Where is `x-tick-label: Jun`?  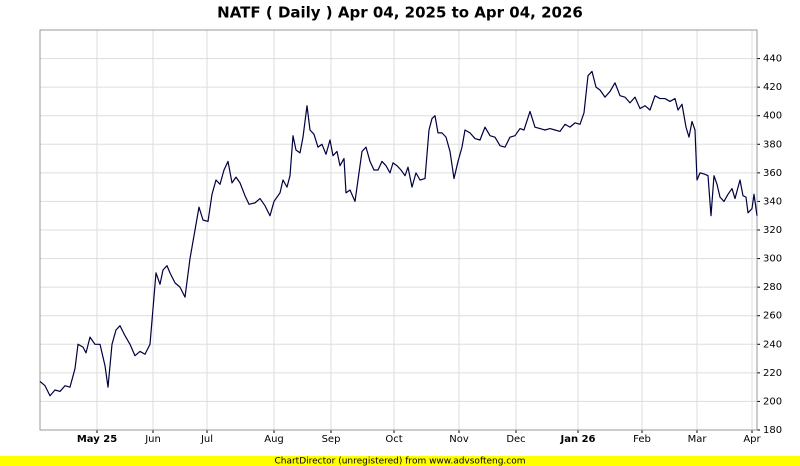
x-tick-label: Jun is located at coordinates (152, 439).